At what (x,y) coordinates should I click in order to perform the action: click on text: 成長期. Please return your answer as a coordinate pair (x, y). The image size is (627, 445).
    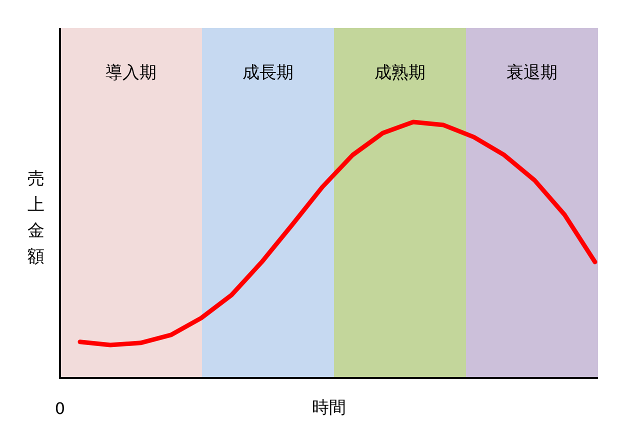
    Looking at the image, I should click on (268, 73).